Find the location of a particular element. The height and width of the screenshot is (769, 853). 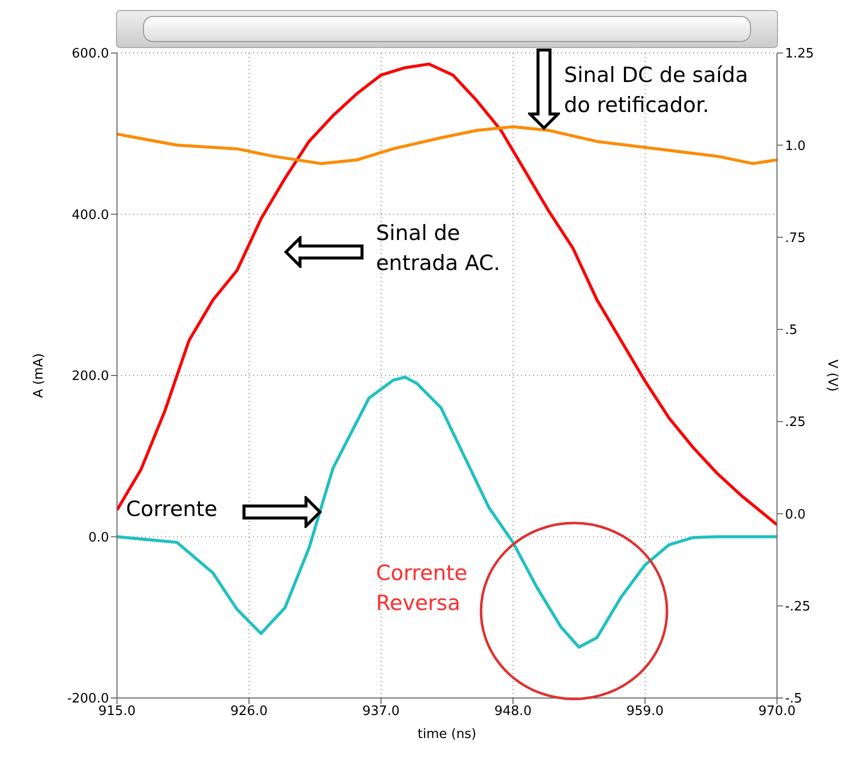

x-tick-label: 970.0 is located at coordinates (777, 712).